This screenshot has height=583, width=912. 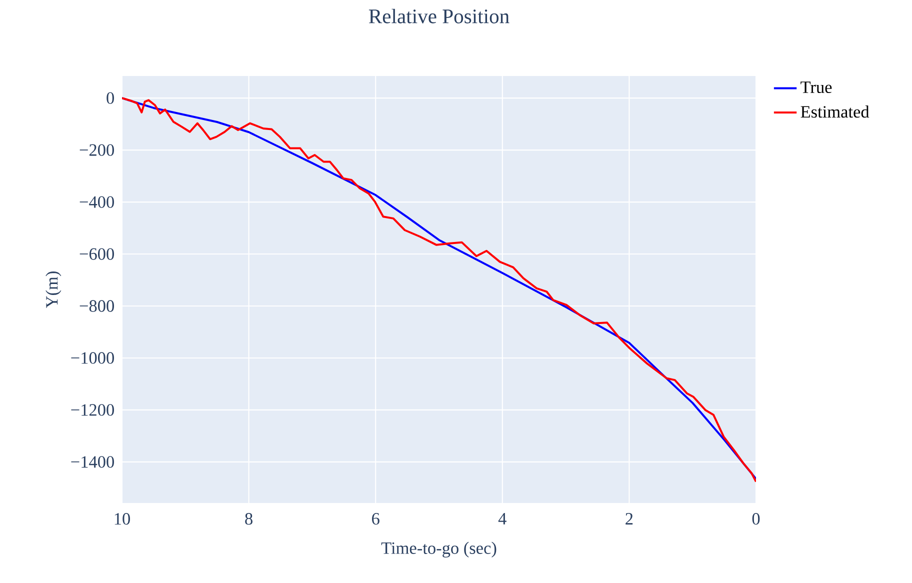 I want to click on x-tick-label: 0, so click(x=756, y=519).